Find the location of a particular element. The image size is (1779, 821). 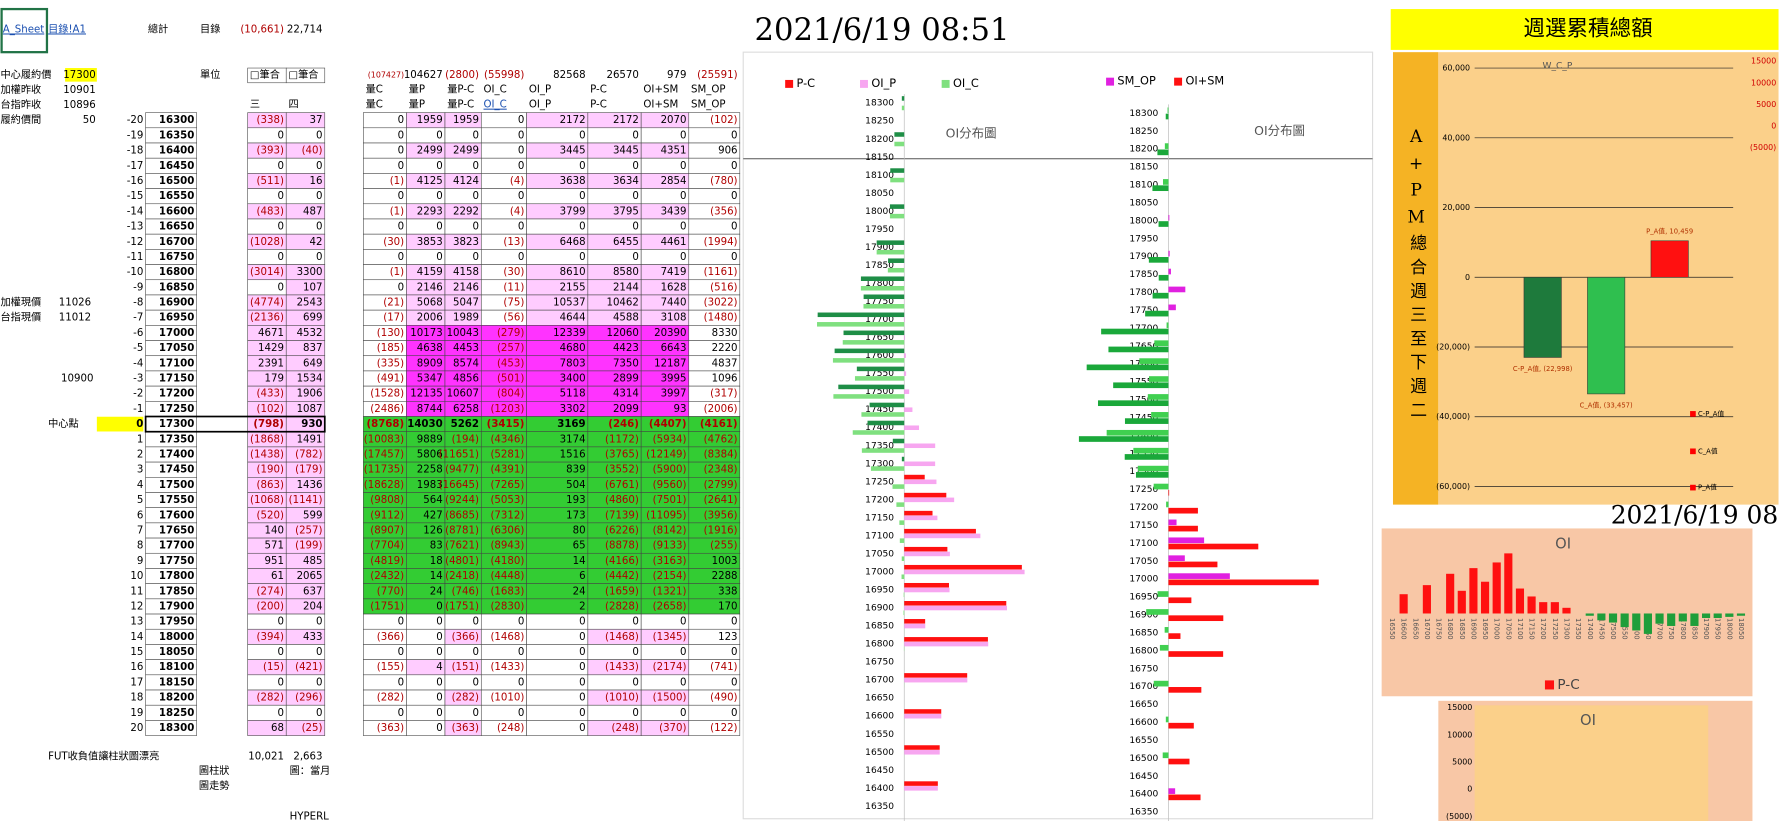

row-index: -1 is located at coordinates (138, 409).